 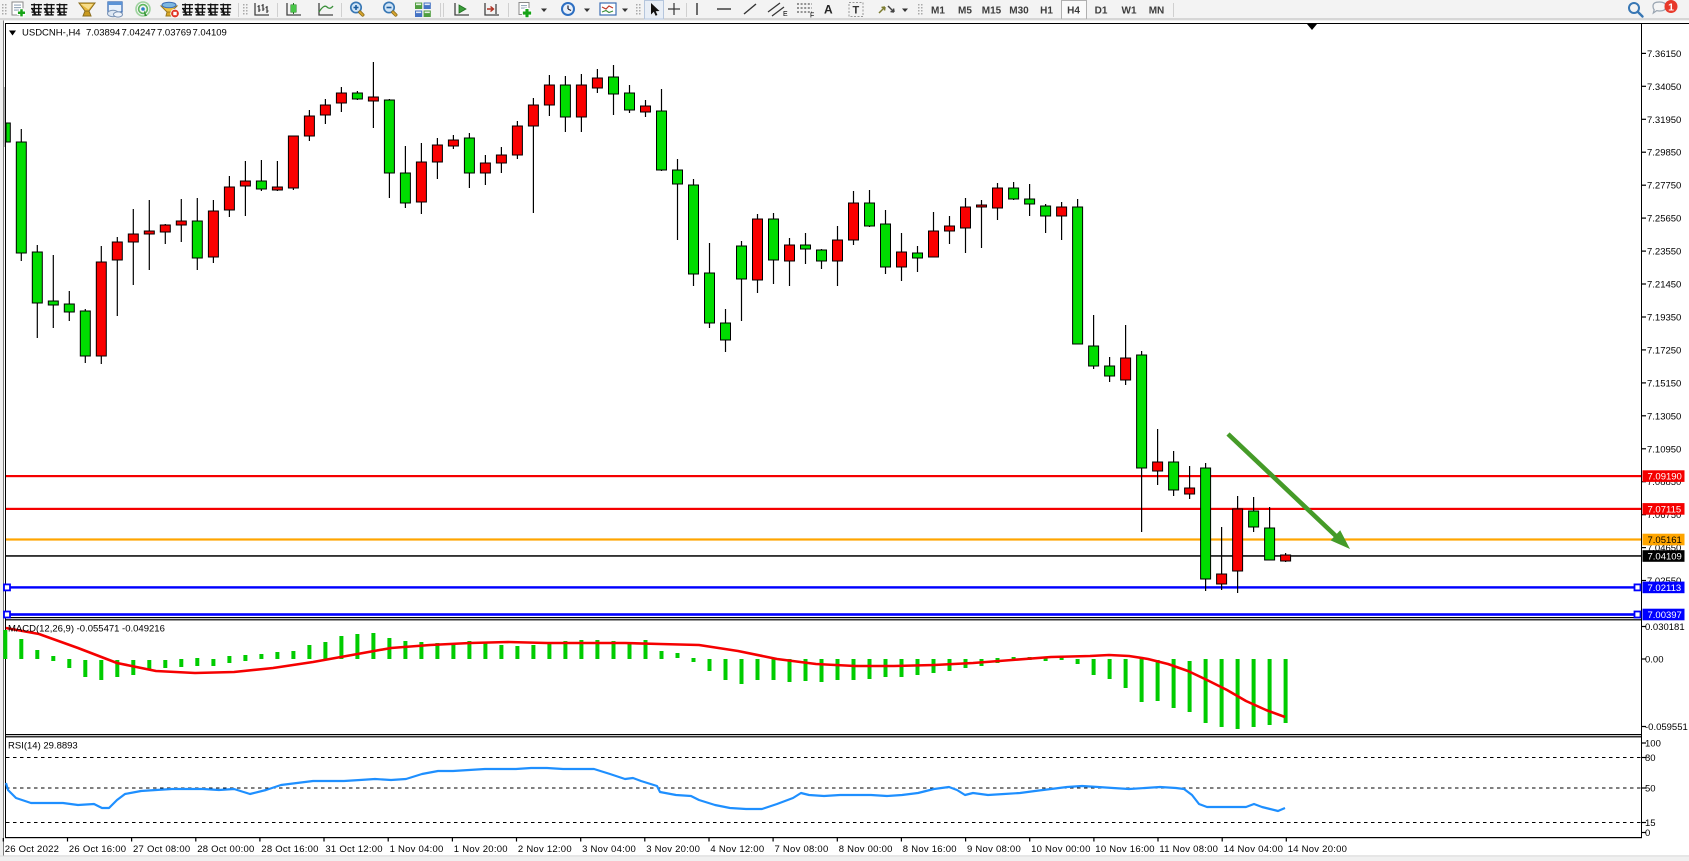 What do you see at coordinates (1073, 11) in the screenshot?
I see `svg-text: H4` at bounding box center [1073, 11].